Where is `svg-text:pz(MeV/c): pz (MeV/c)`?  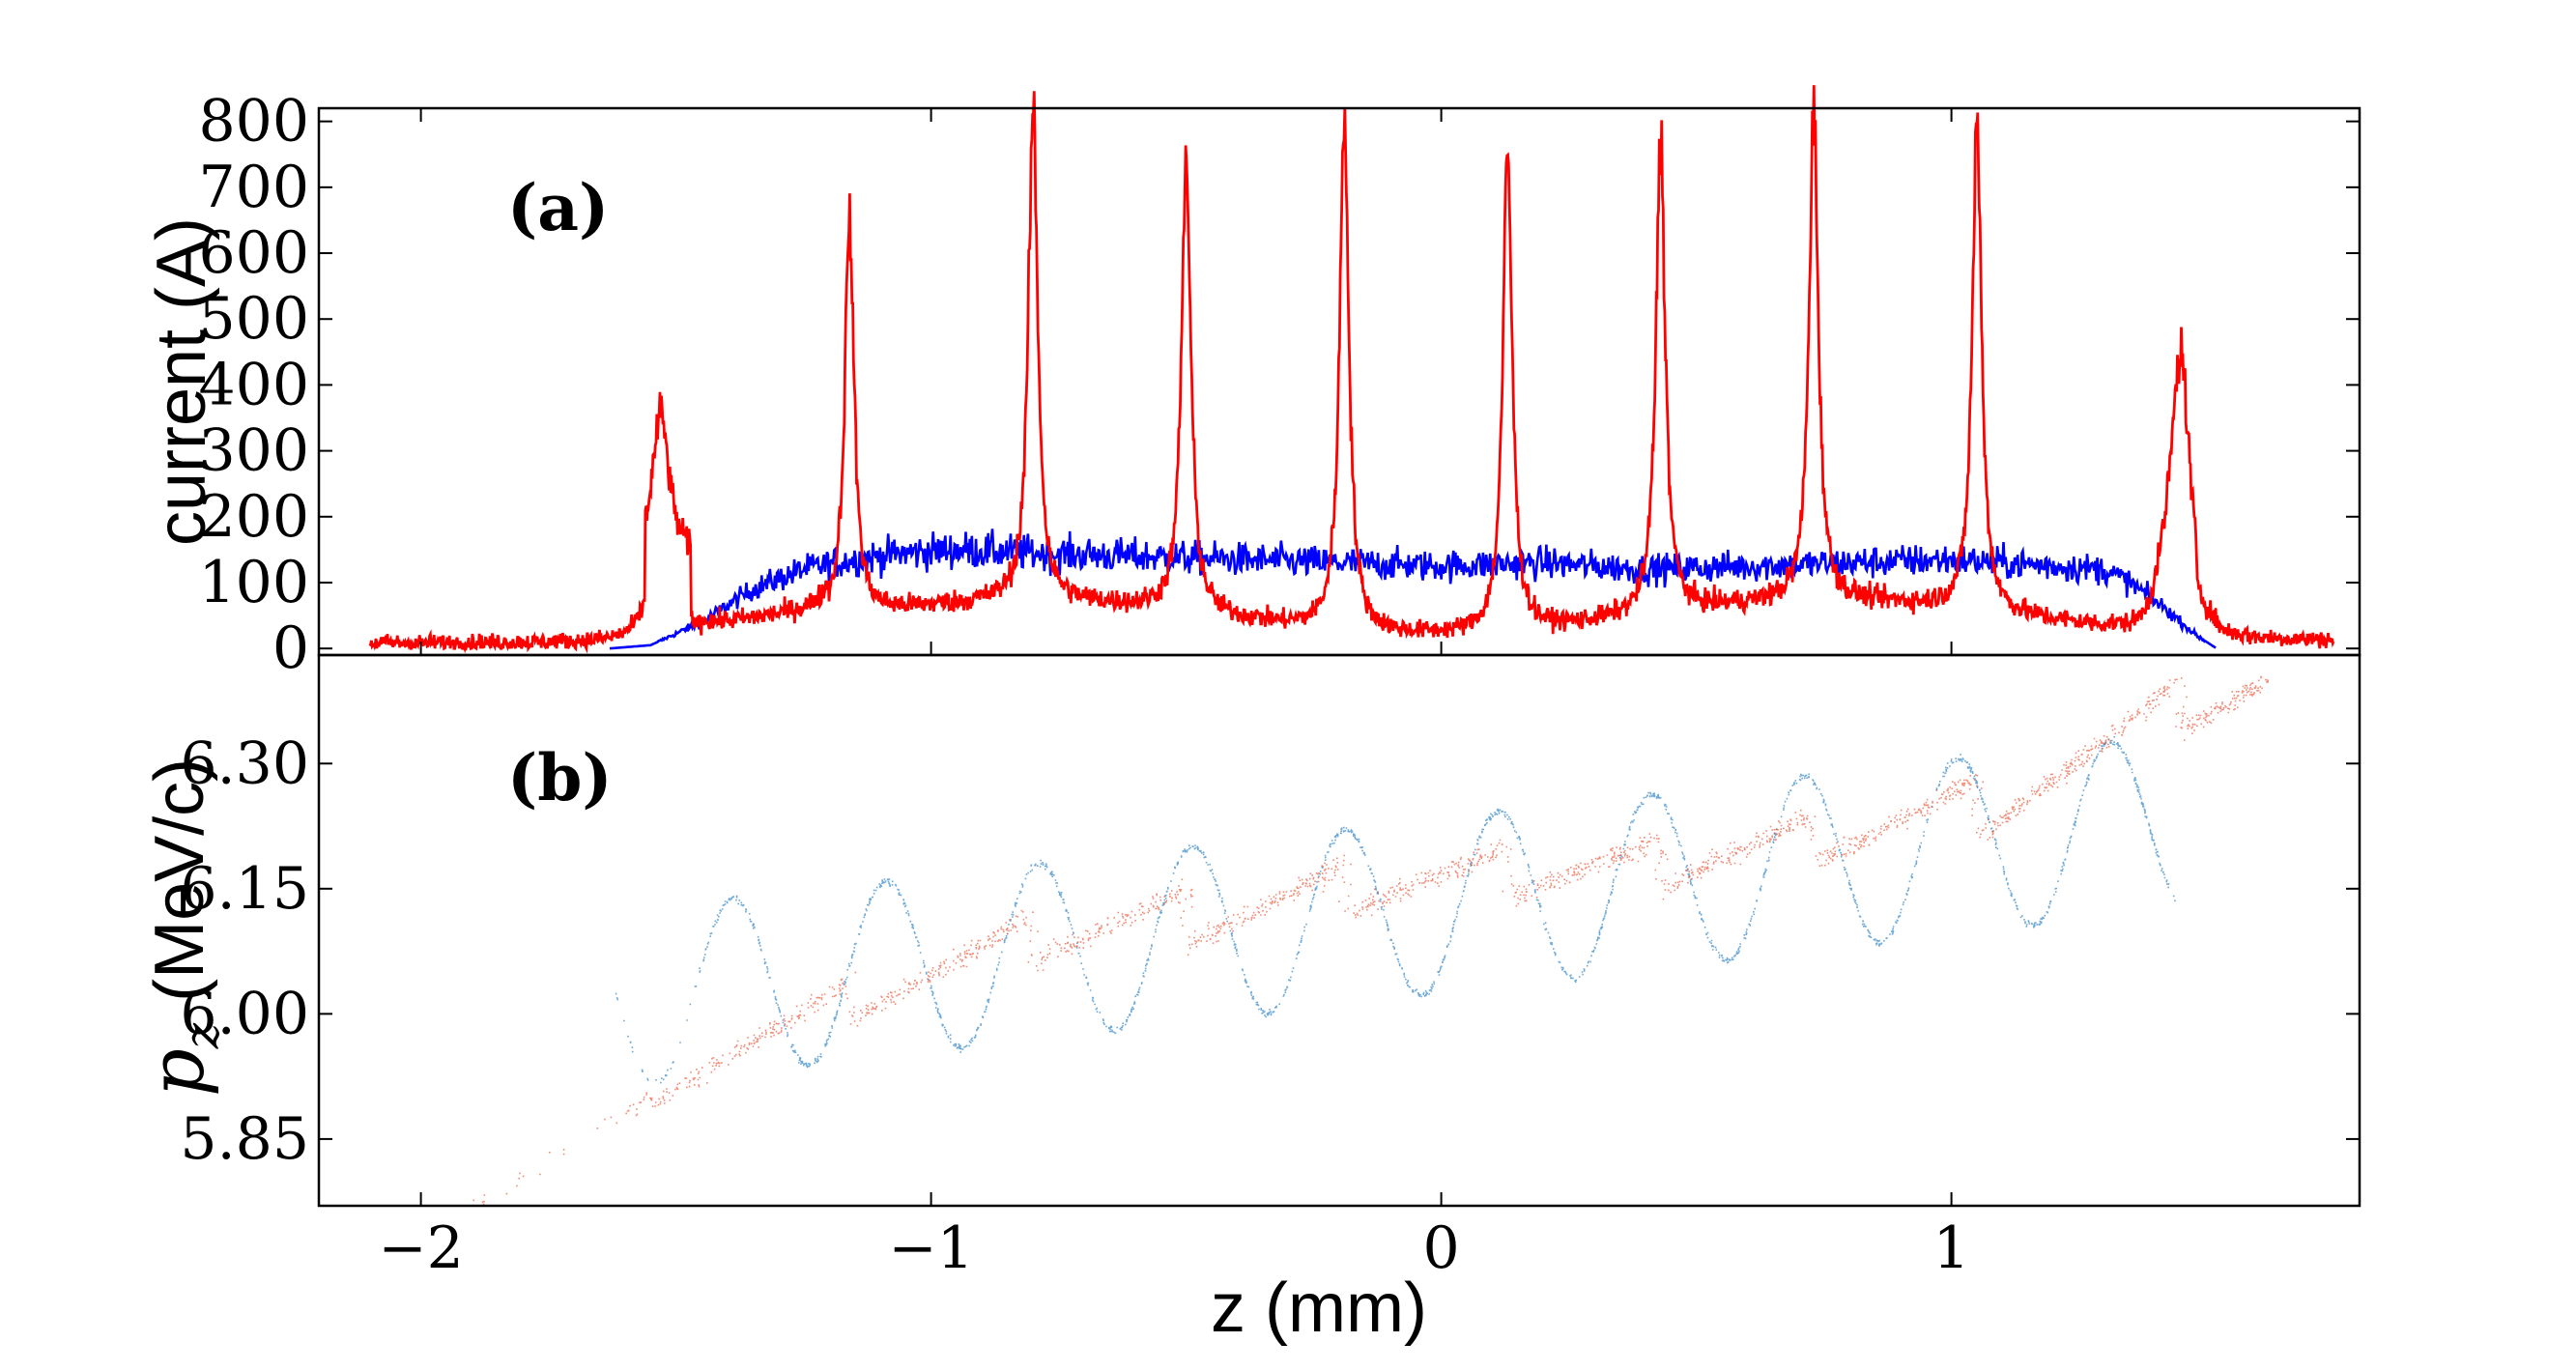 svg-text:pz(MeV/c): pz (MeV/c) is located at coordinates (182, 927).